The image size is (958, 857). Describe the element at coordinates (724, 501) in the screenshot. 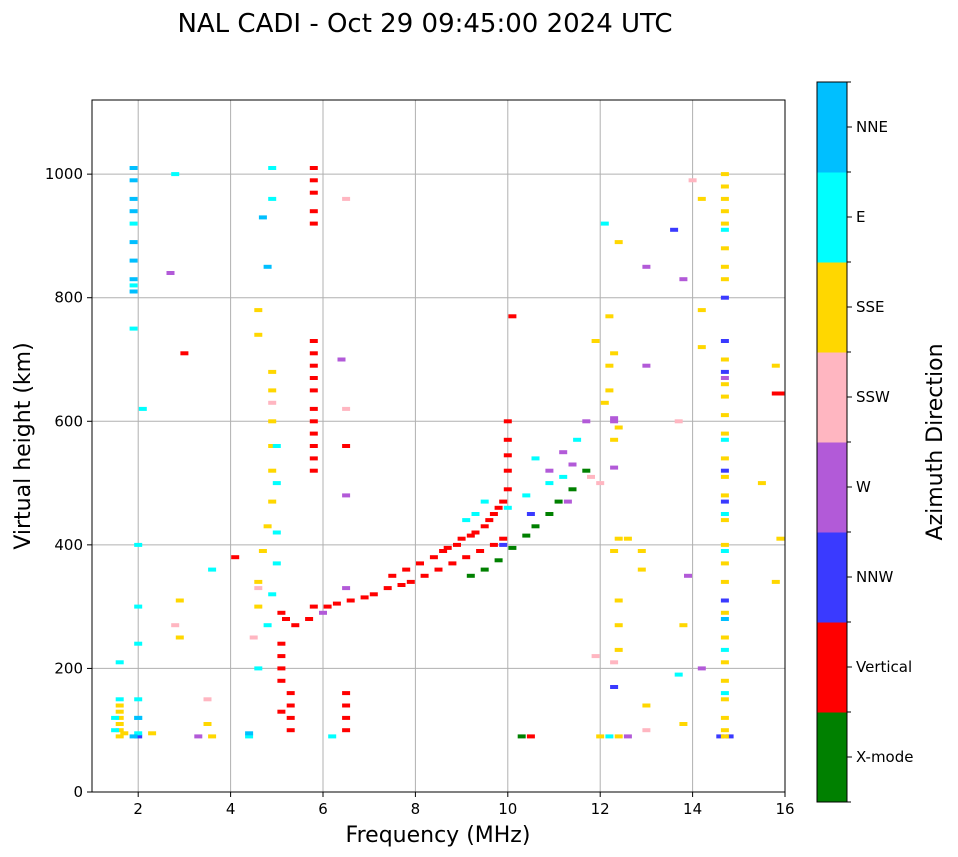

I see `echo-point-nnw` at that location.